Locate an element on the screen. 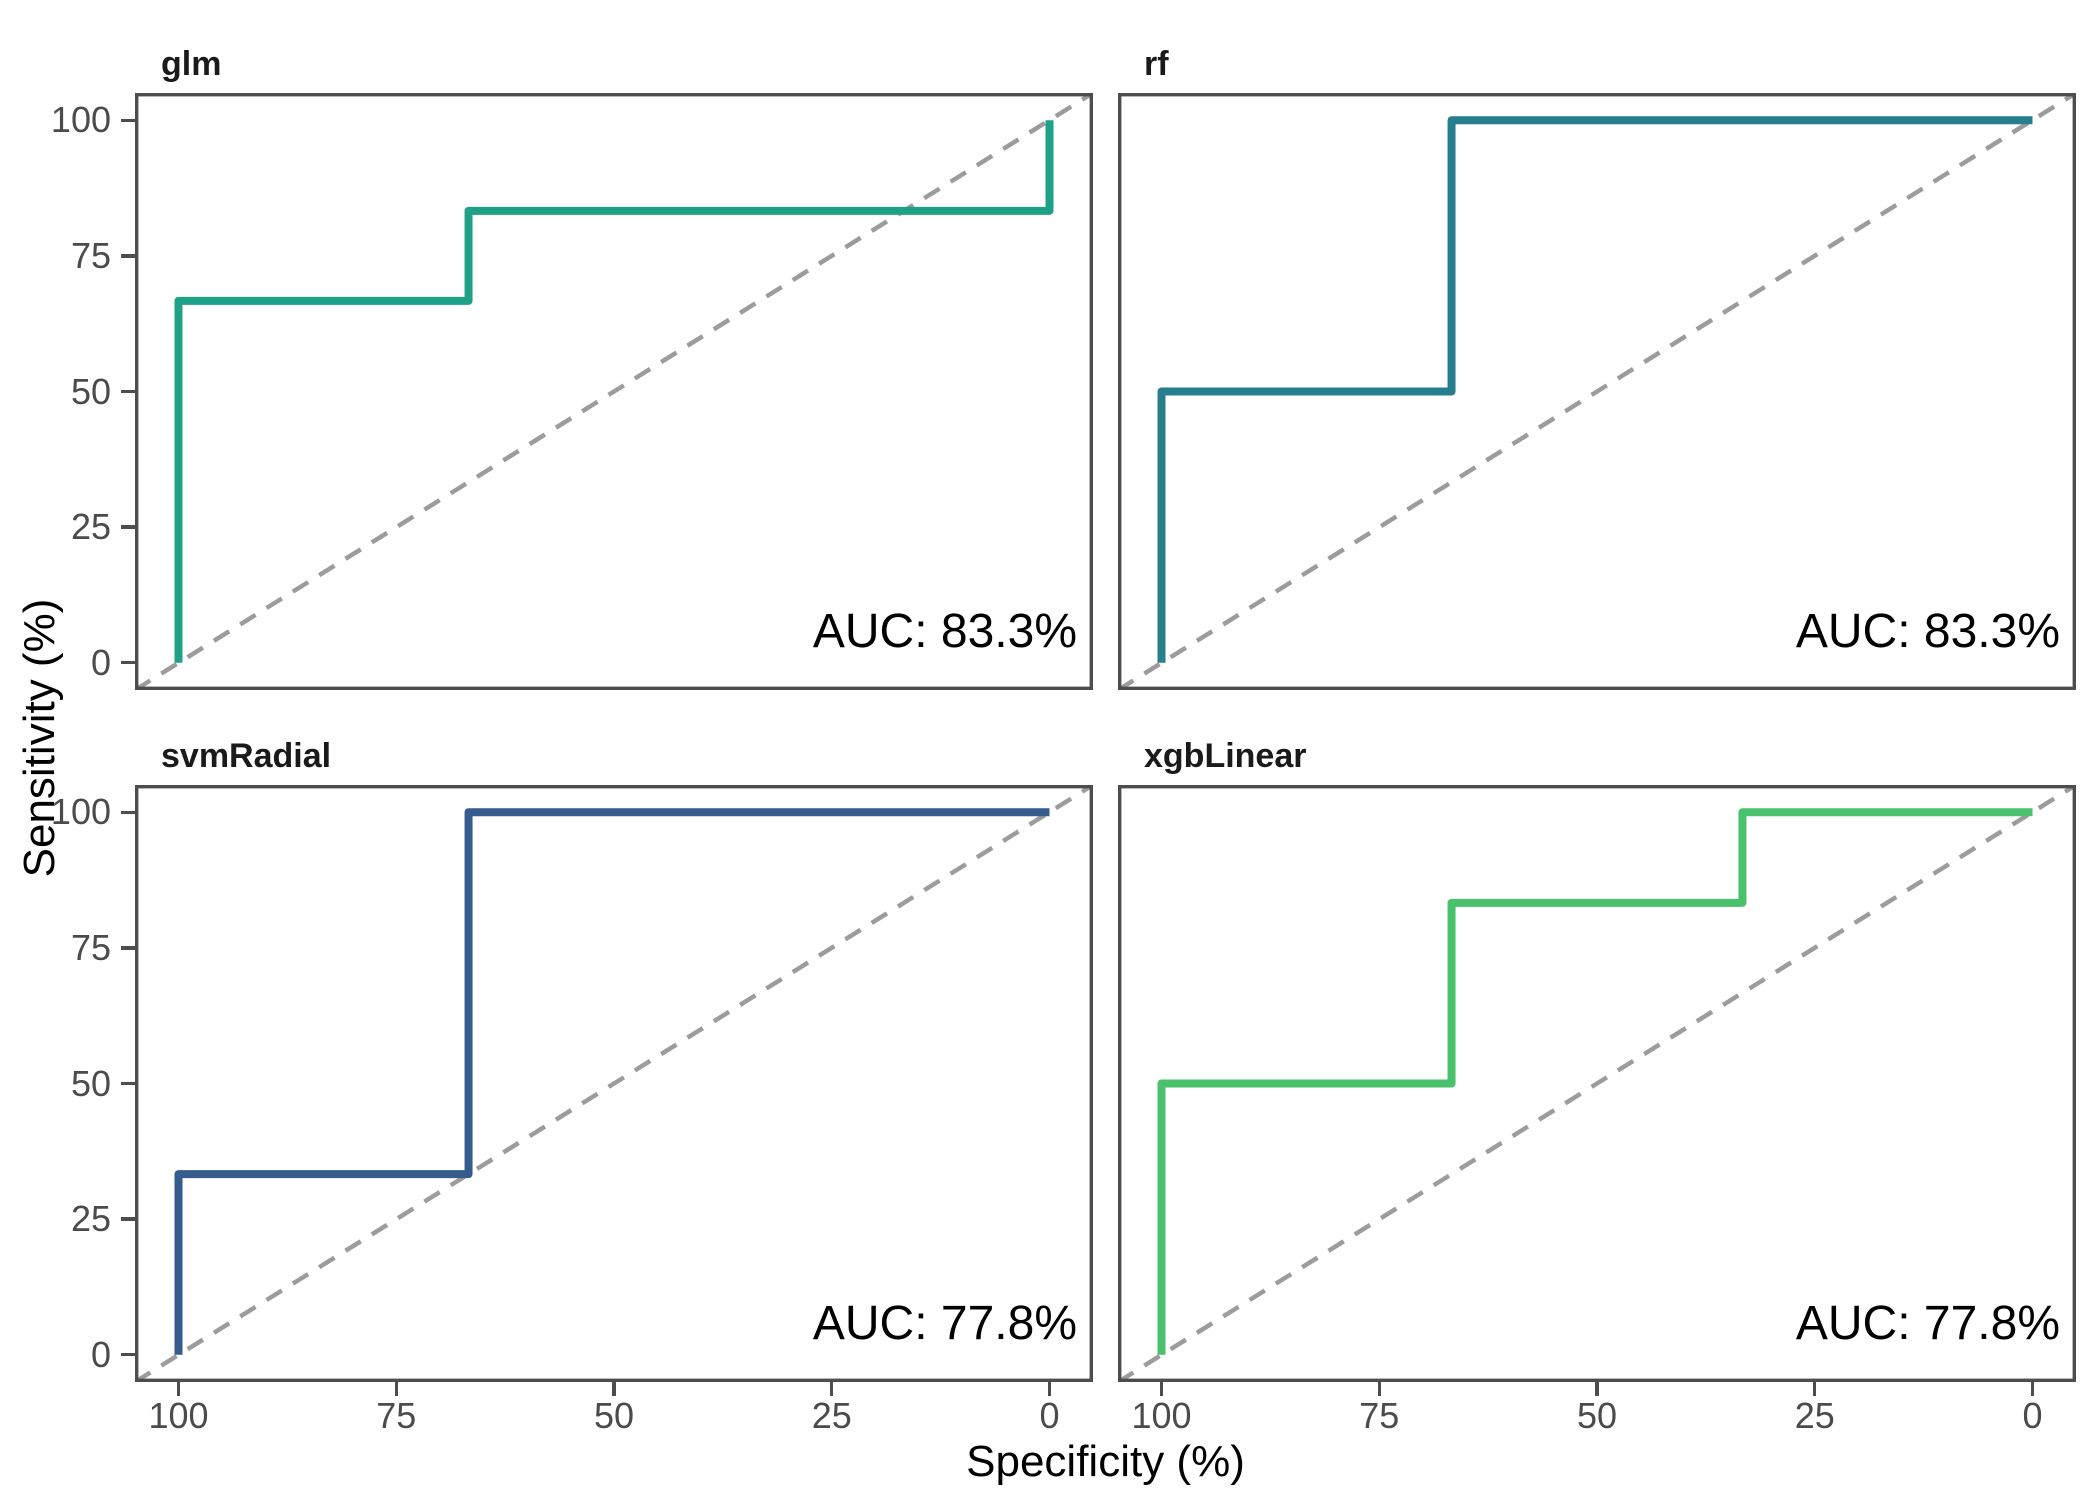 This screenshot has height=1500, width=2100. auc-label-svmRadial: AUC: 77.8% is located at coordinates (944, 1323).